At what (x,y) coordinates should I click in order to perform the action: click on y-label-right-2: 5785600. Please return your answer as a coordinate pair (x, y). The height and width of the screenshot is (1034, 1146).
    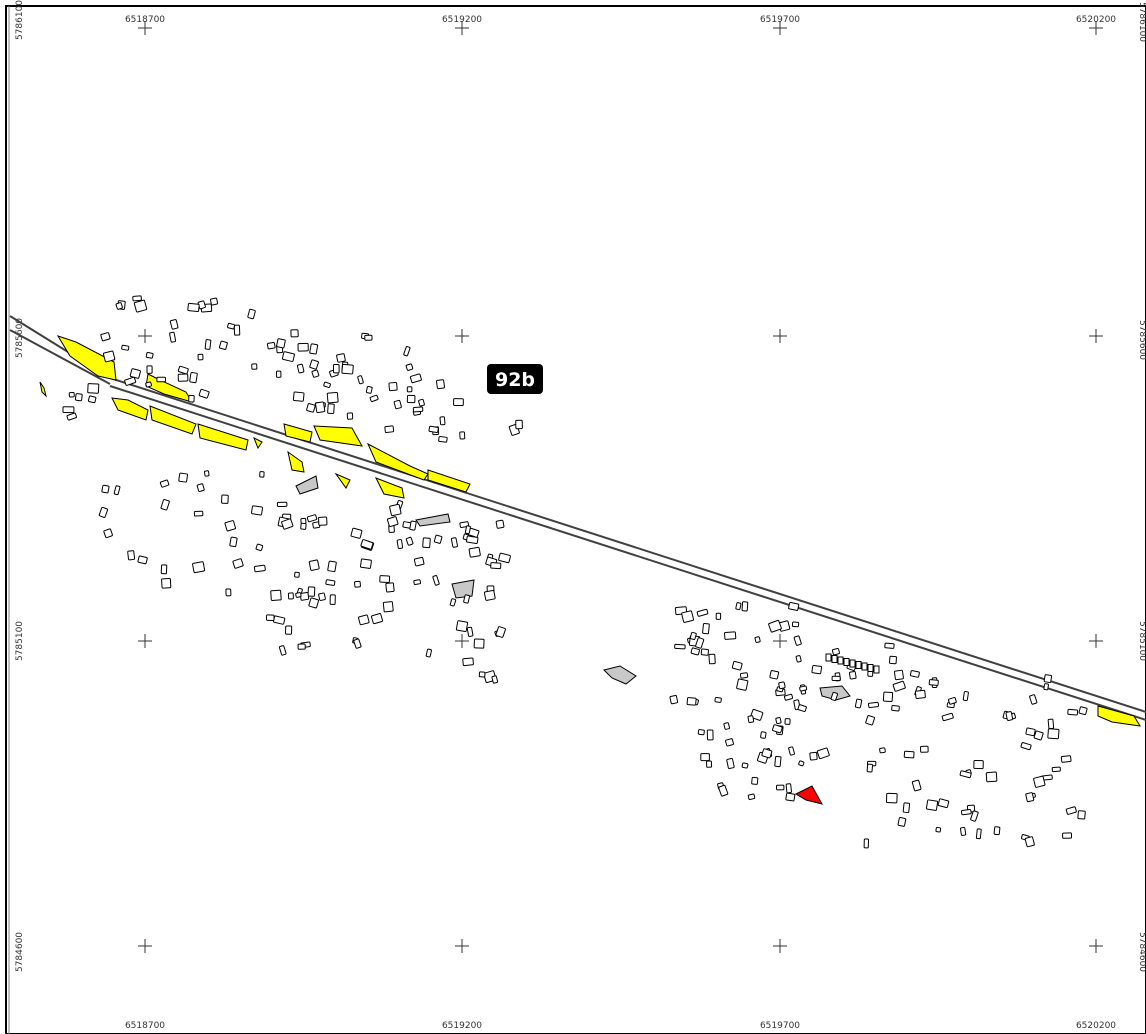
    Looking at the image, I should click on (1141, 340).